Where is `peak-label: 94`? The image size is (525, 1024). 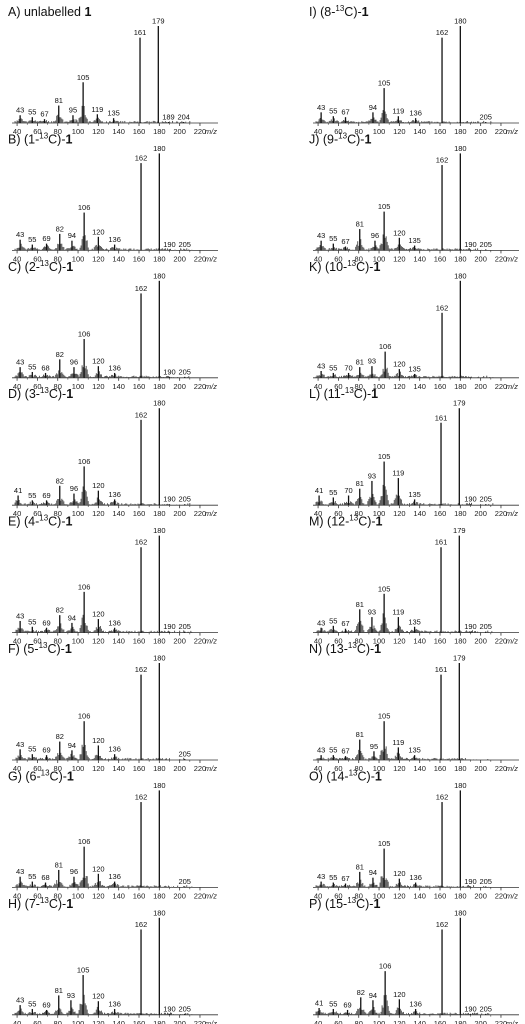
peak-label: 94 is located at coordinates (373, 995).